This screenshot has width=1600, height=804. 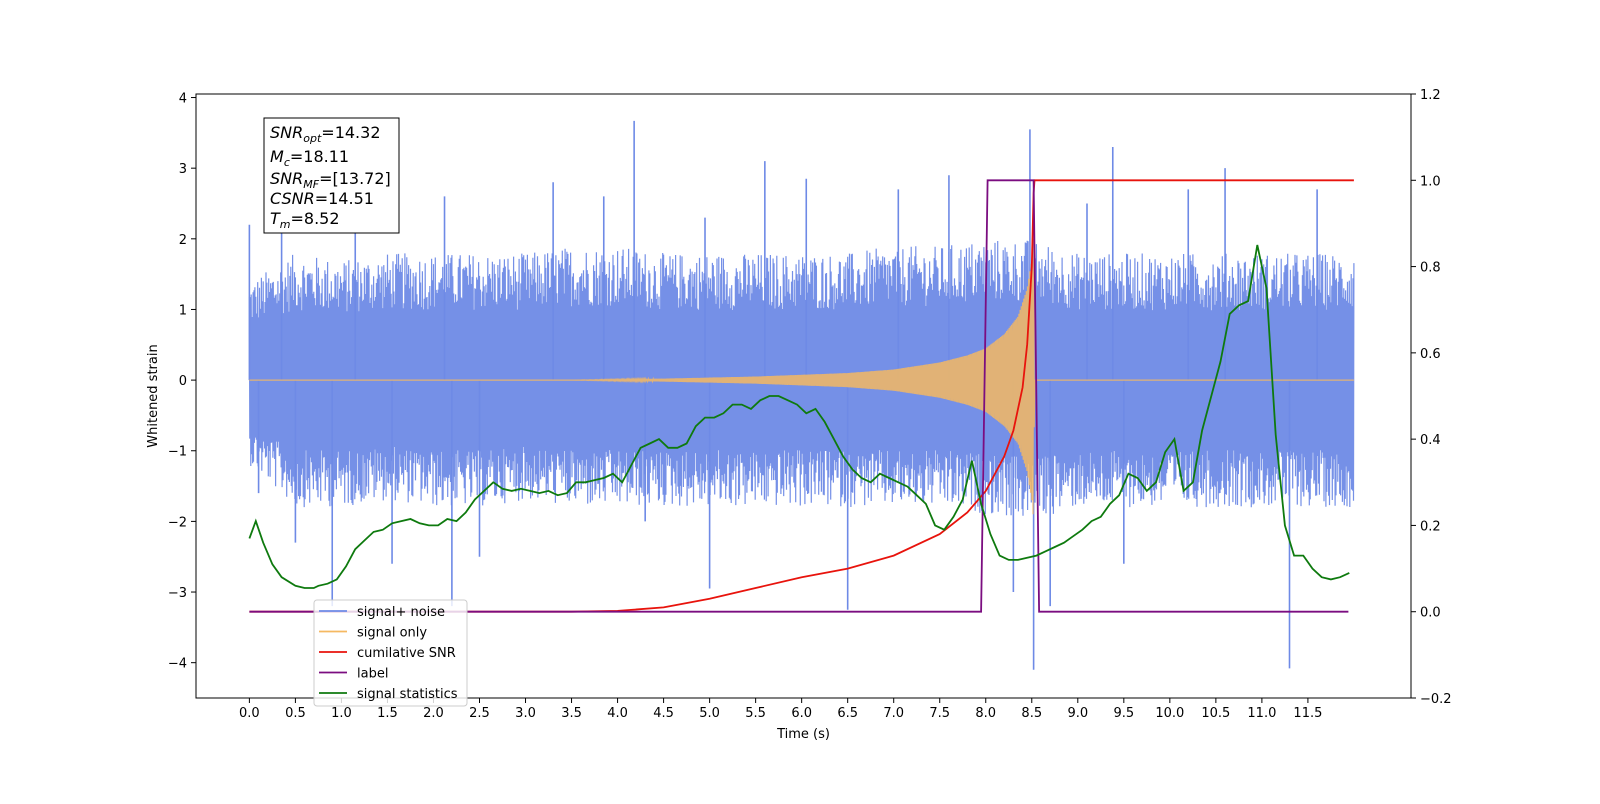 I want to click on annotation-tm: Tm=8.52, so click(x=305, y=220).